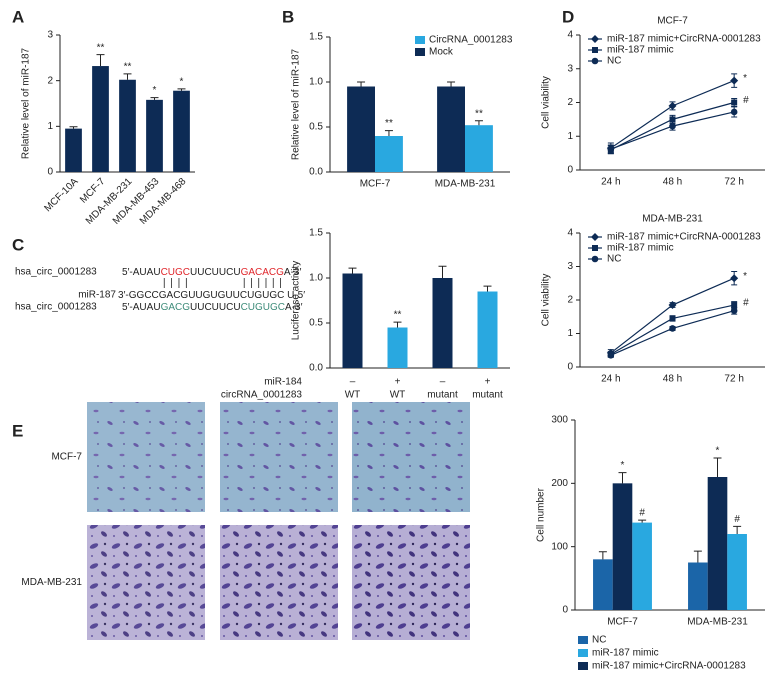  Describe the element at coordinates (97, 295) in the screenshot. I see `sequence-name: miR-187` at that location.